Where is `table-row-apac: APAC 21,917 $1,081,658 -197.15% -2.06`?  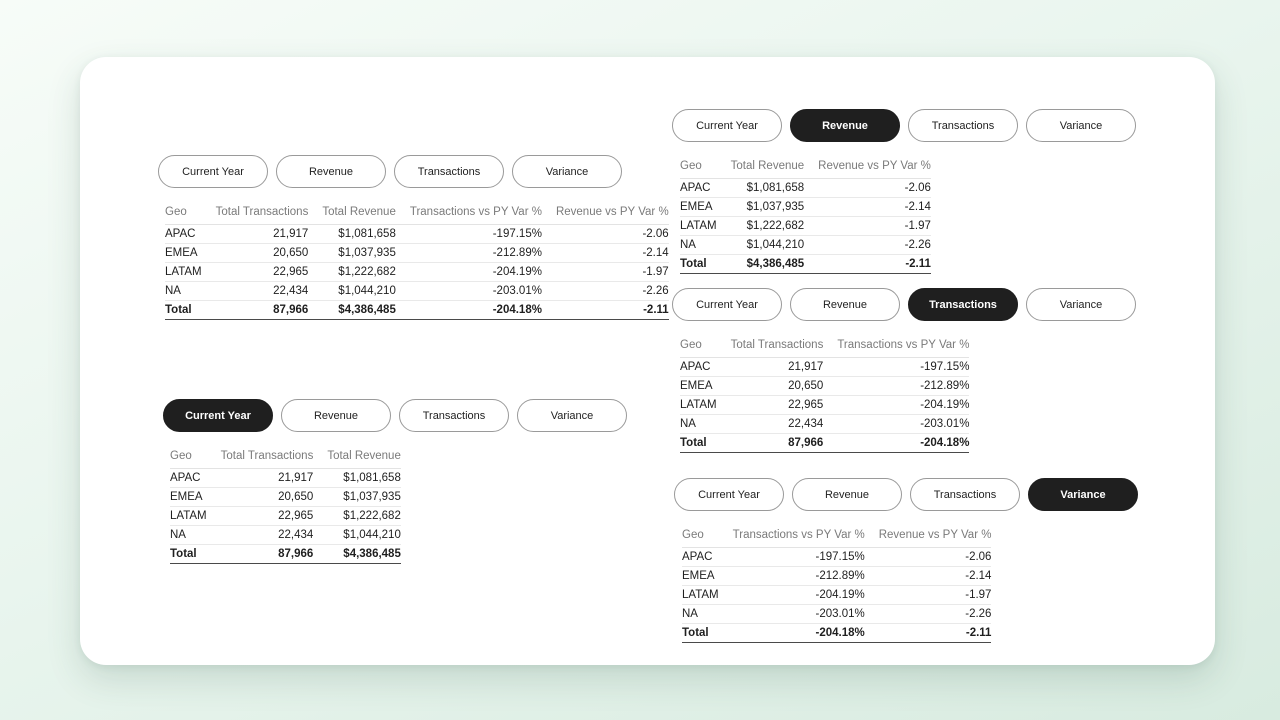 table-row-apac: APAC 21,917 $1,081,658 -197.15% -2.06 is located at coordinates (417, 234).